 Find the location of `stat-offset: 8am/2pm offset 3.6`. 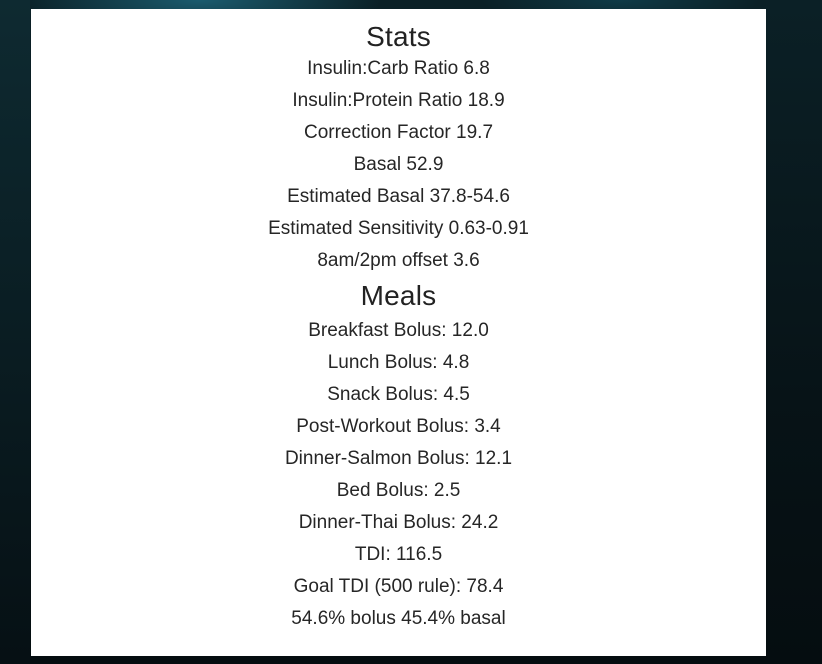

stat-offset: 8am/2pm offset 3.6 is located at coordinates (398, 260).